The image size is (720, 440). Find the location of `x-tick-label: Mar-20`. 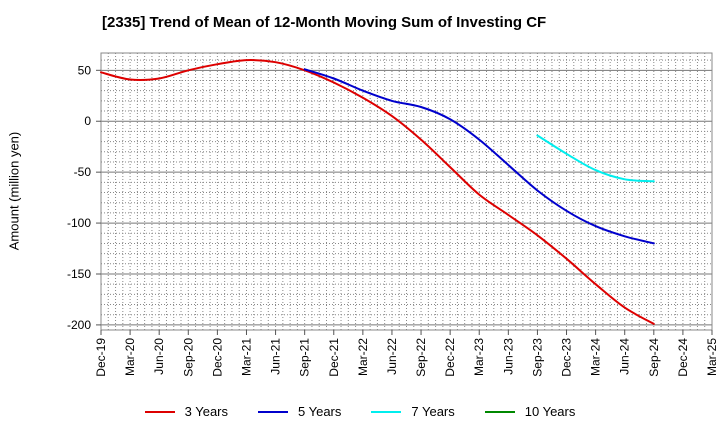

x-tick-label: Mar-20 is located at coordinates (130, 357).